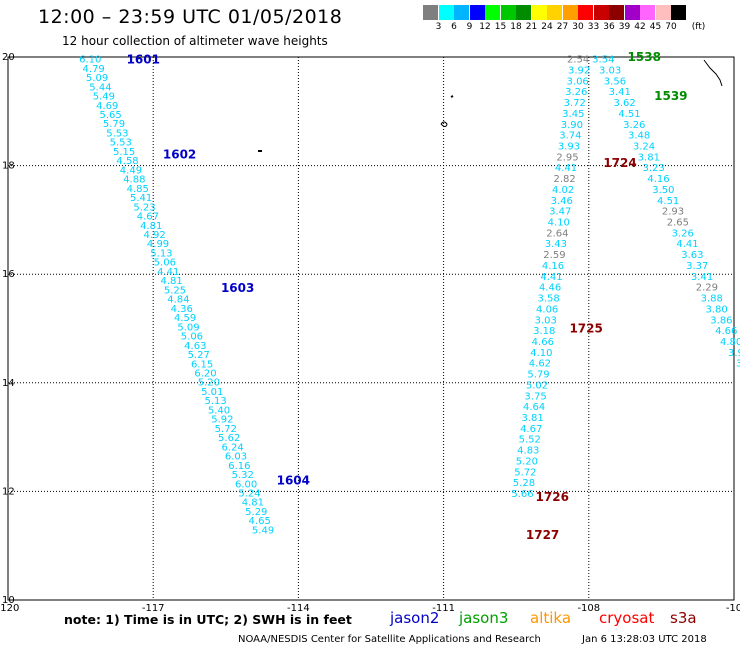  Describe the element at coordinates (8, 57) in the screenshot. I see `lat-tick-label: 20` at that location.